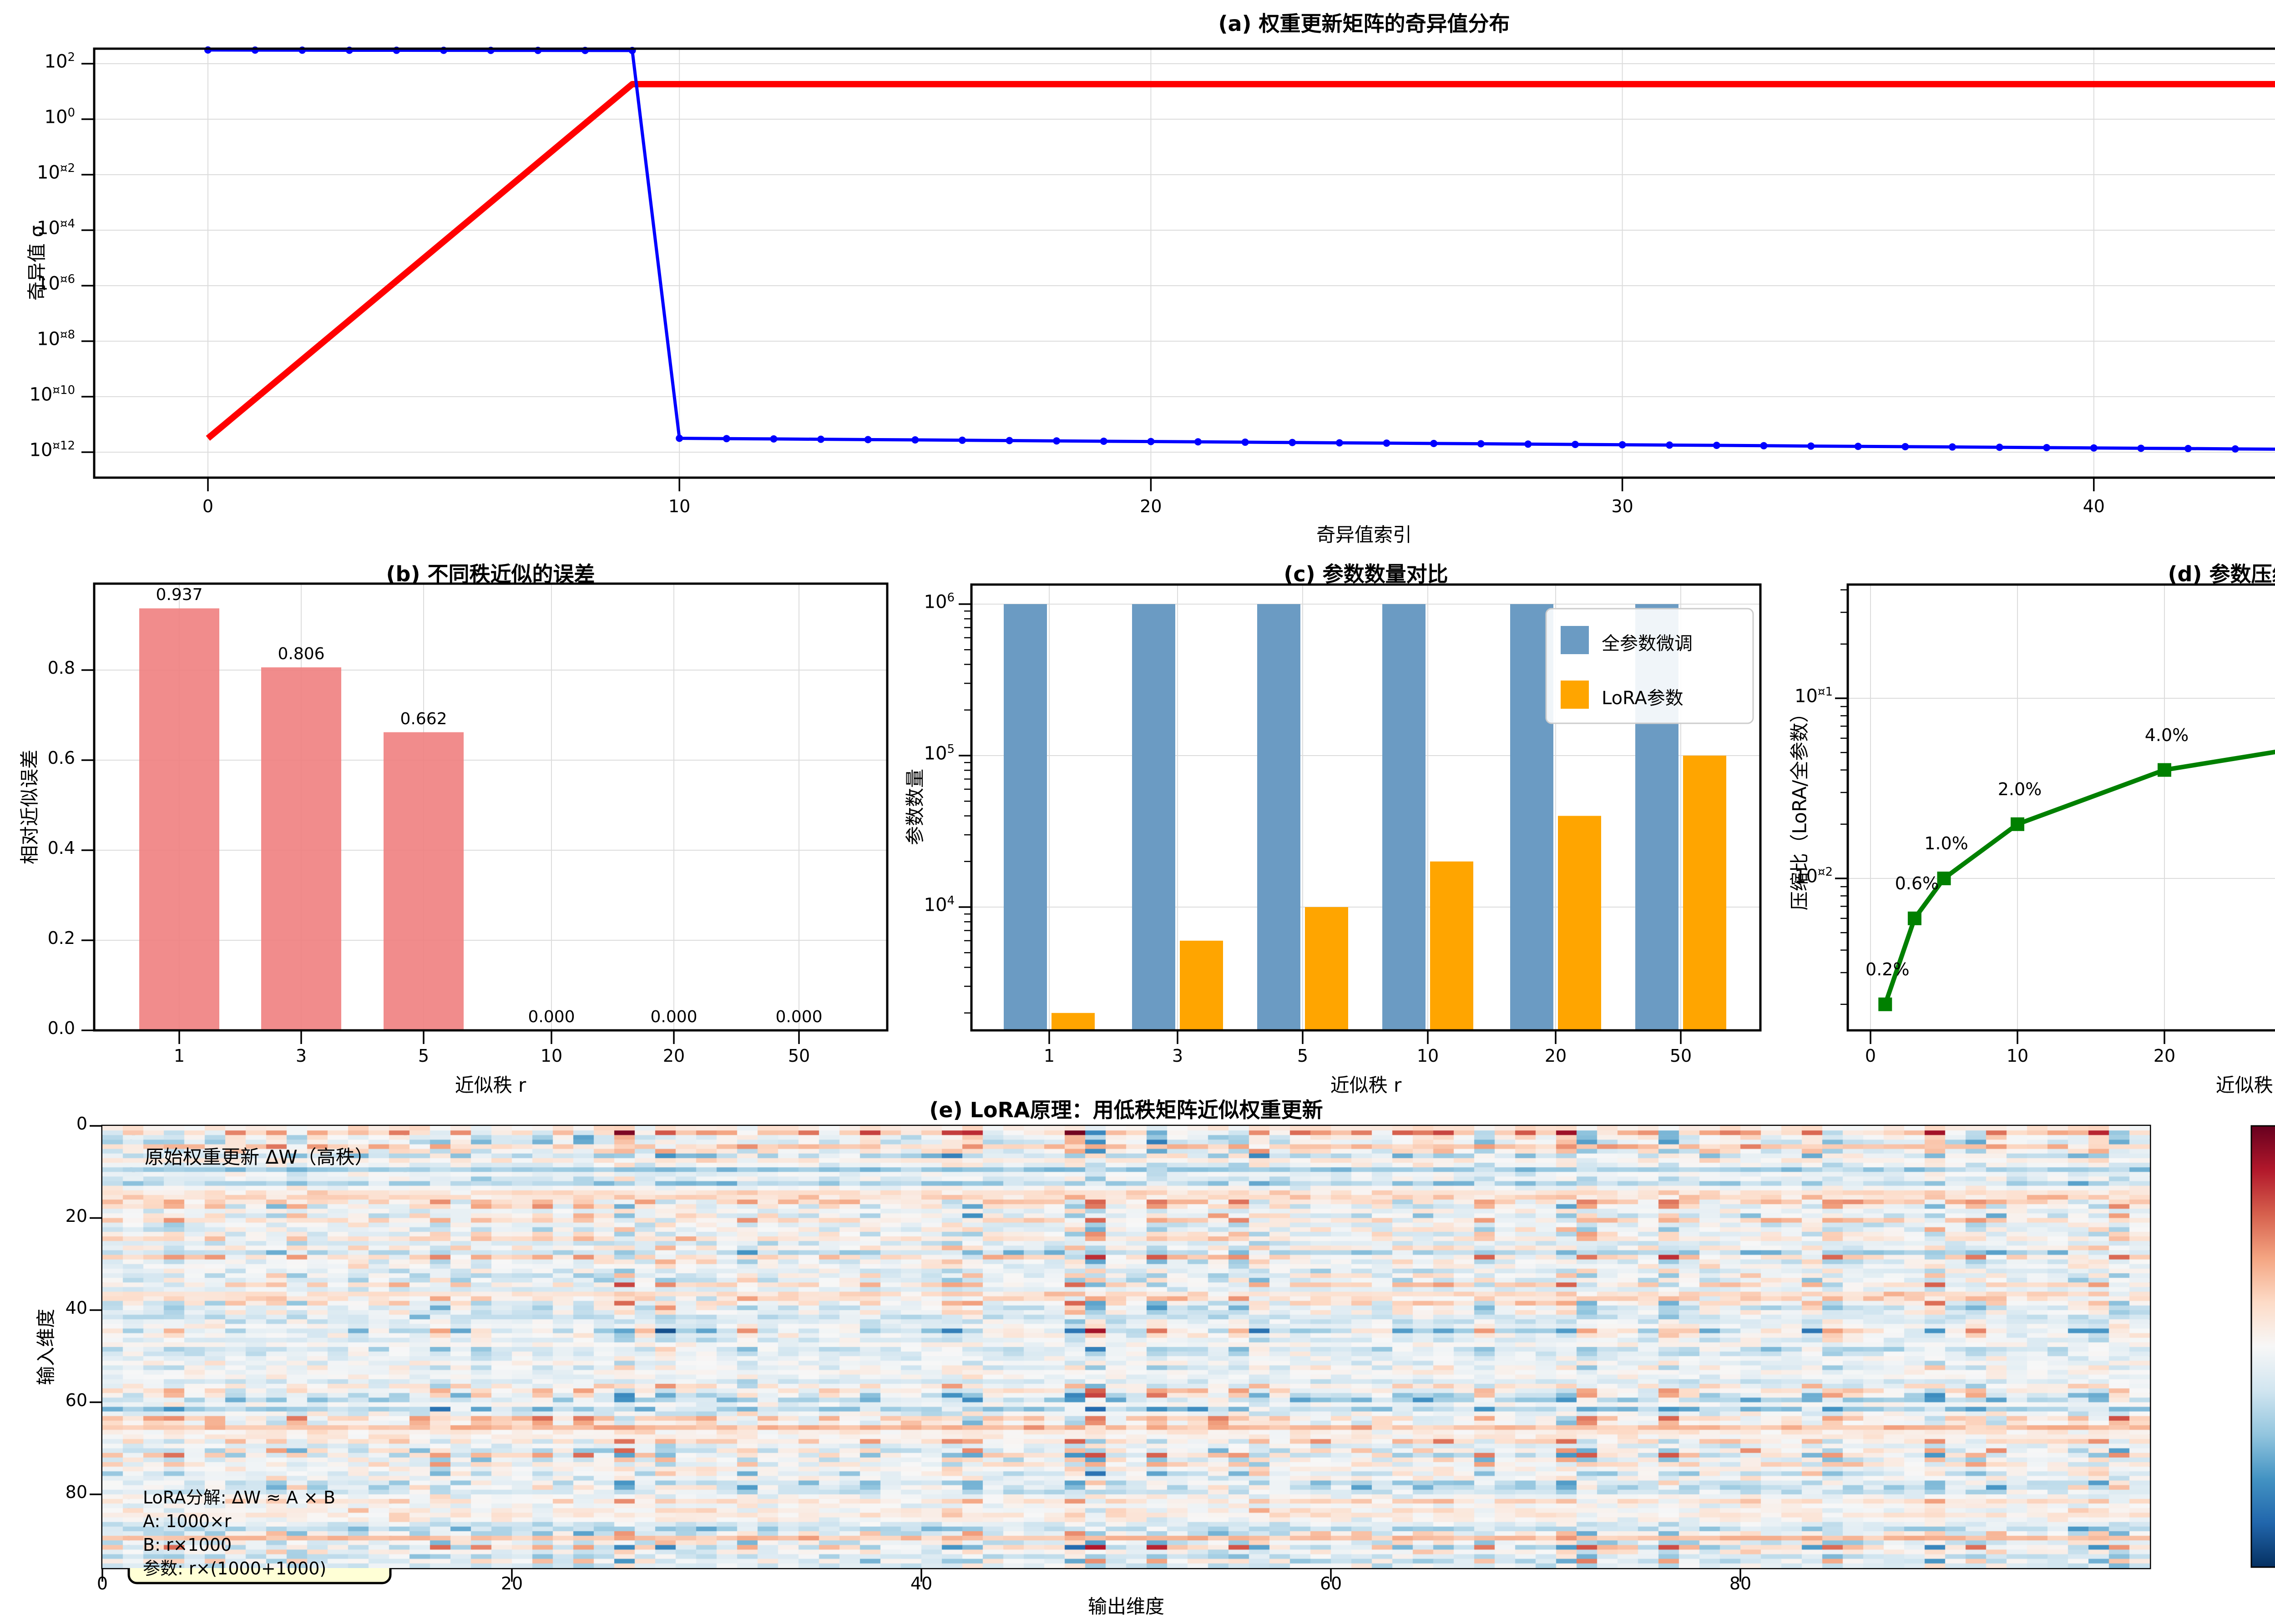 This screenshot has width=2275, height=1624. What do you see at coordinates (56, 339) in the screenshot?
I see `tick-label: 10¤8` at bounding box center [56, 339].